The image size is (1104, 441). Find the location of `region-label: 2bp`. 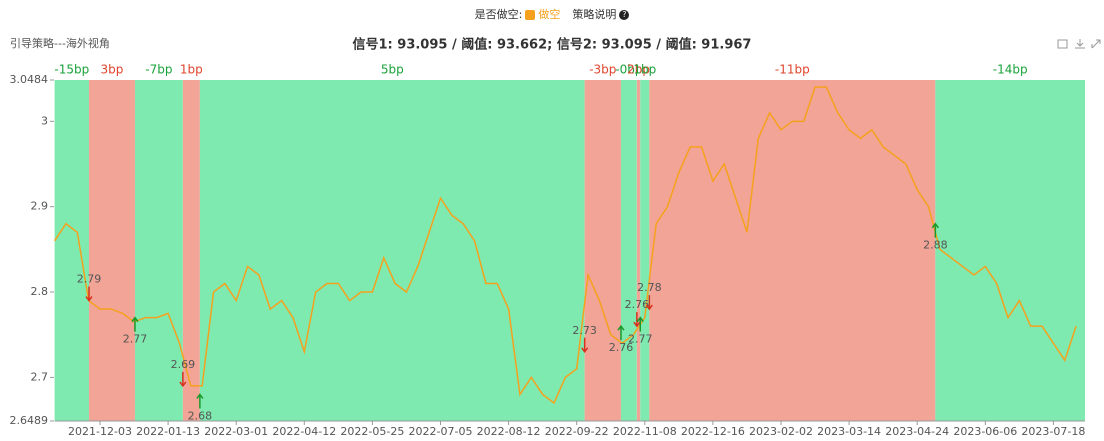

region-label: 2bp is located at coordinates (638, 70).